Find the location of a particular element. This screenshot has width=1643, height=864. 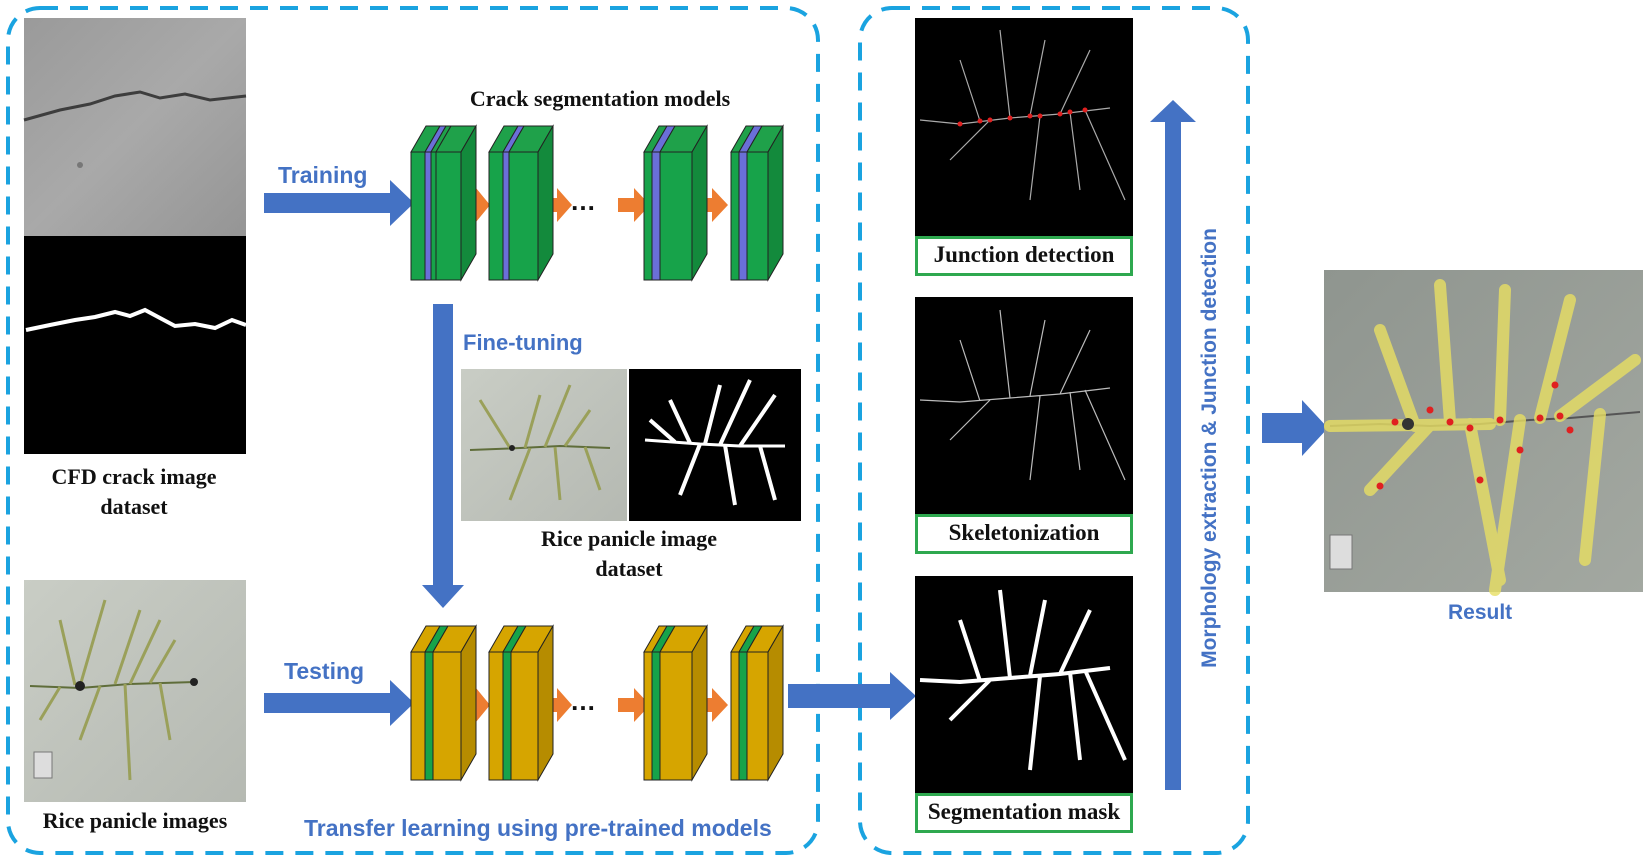

junction-detection-image is located at coordinates (1024, 127).